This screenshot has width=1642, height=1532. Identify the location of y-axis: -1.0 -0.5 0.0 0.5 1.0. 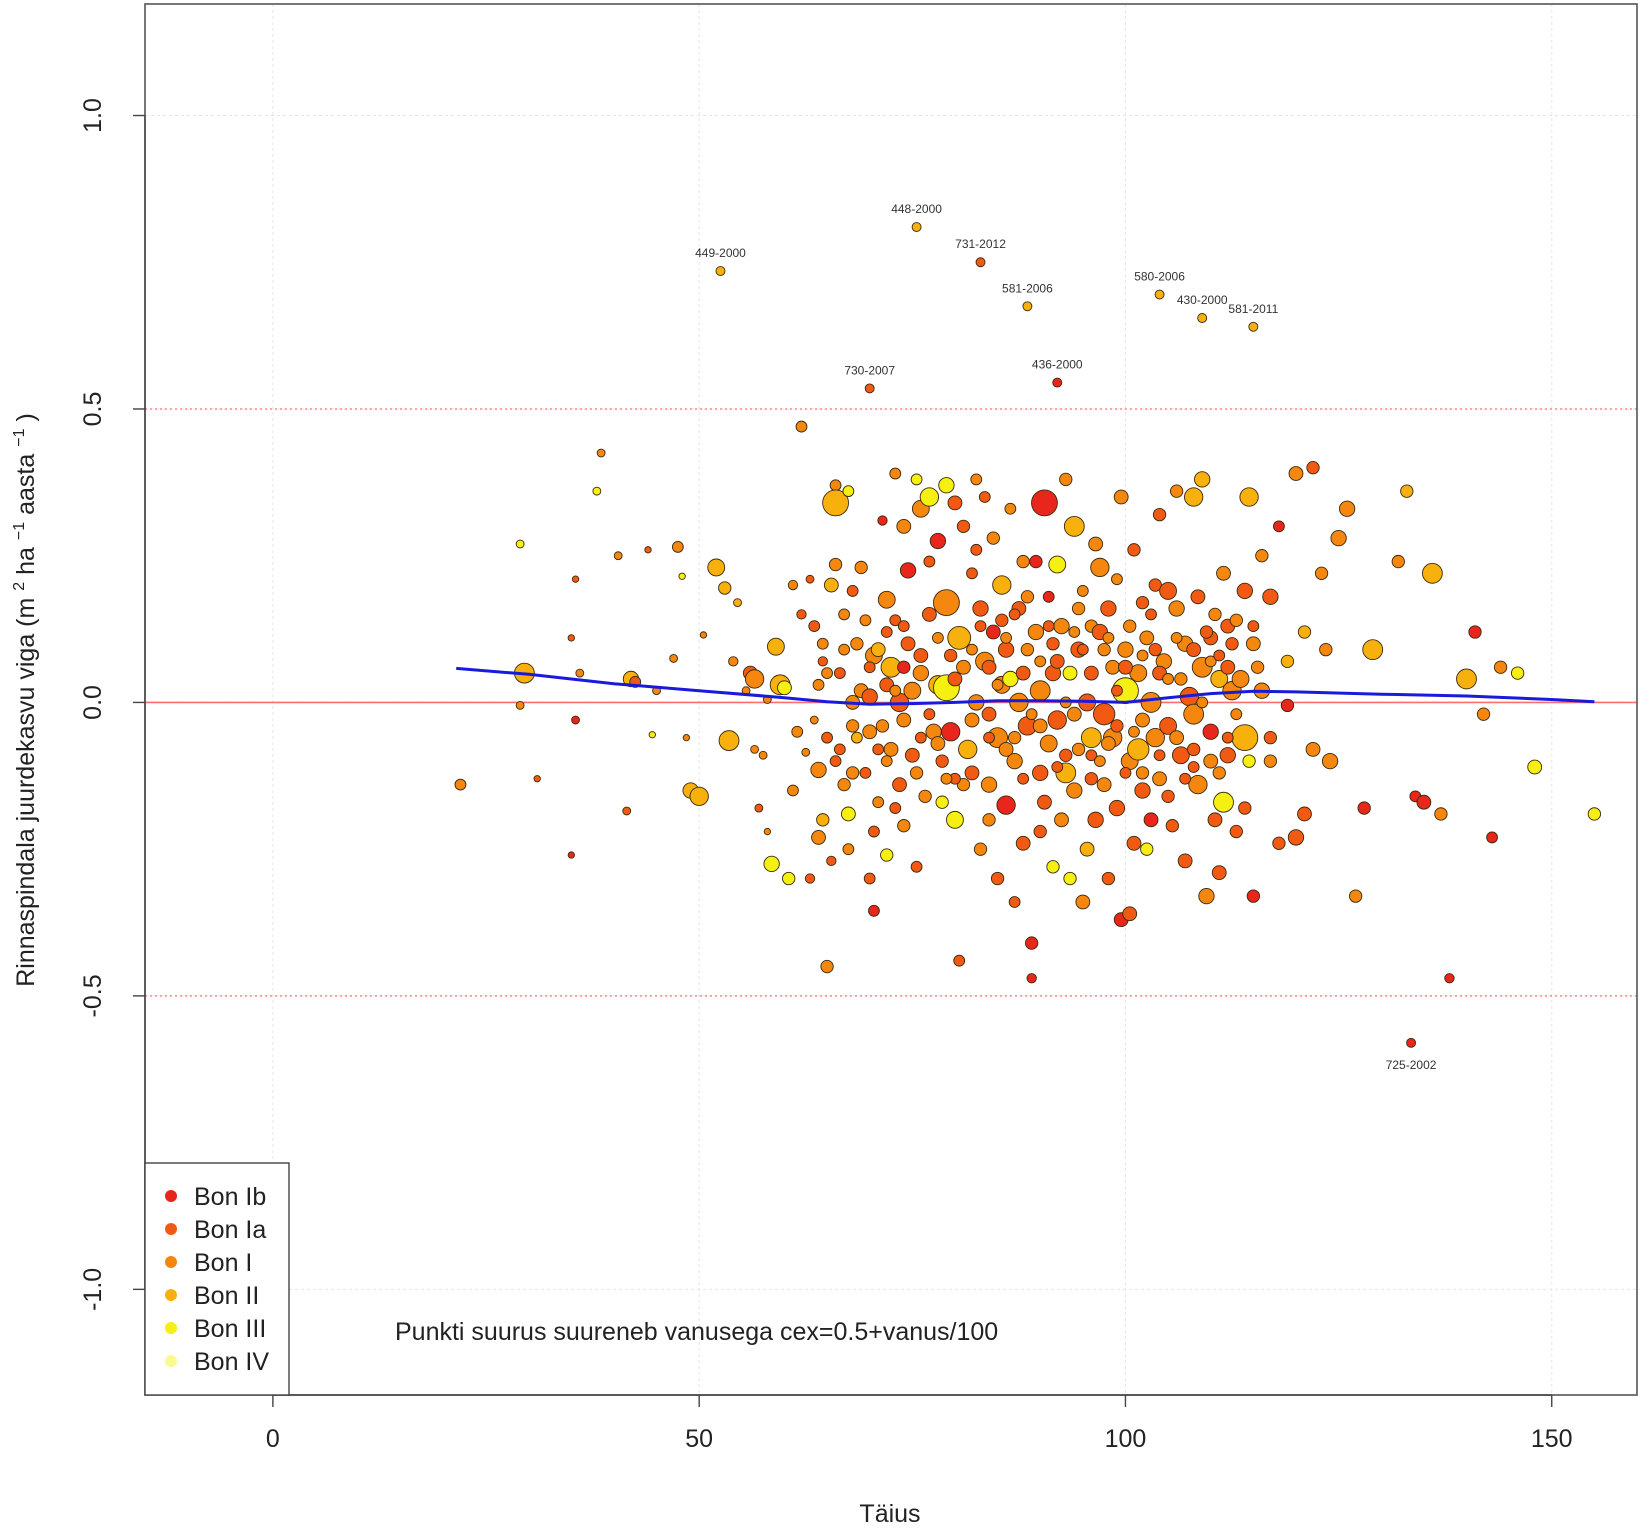
(112, 704).